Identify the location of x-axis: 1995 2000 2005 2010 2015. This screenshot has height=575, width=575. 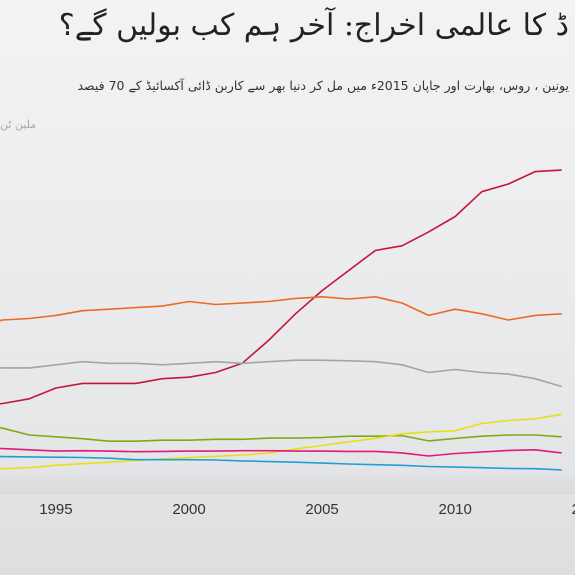
(307, 509).